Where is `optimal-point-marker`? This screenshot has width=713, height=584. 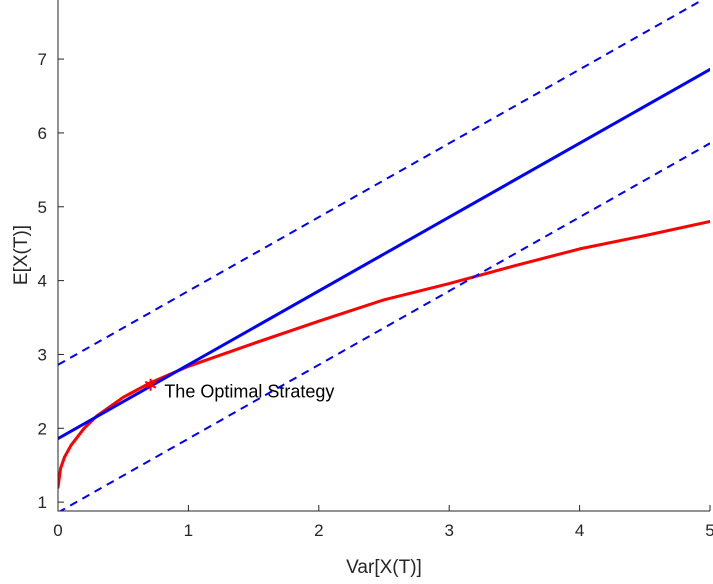
optimal-point-marker is located at coordinates (150, 384).